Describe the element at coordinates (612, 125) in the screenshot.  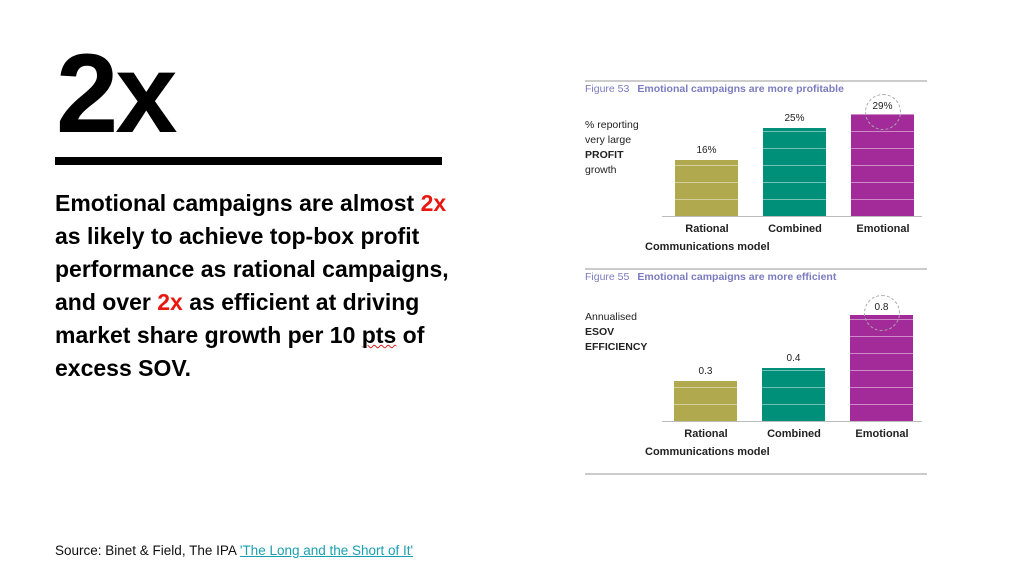
I see `y-label-line: % reporting` at that location.